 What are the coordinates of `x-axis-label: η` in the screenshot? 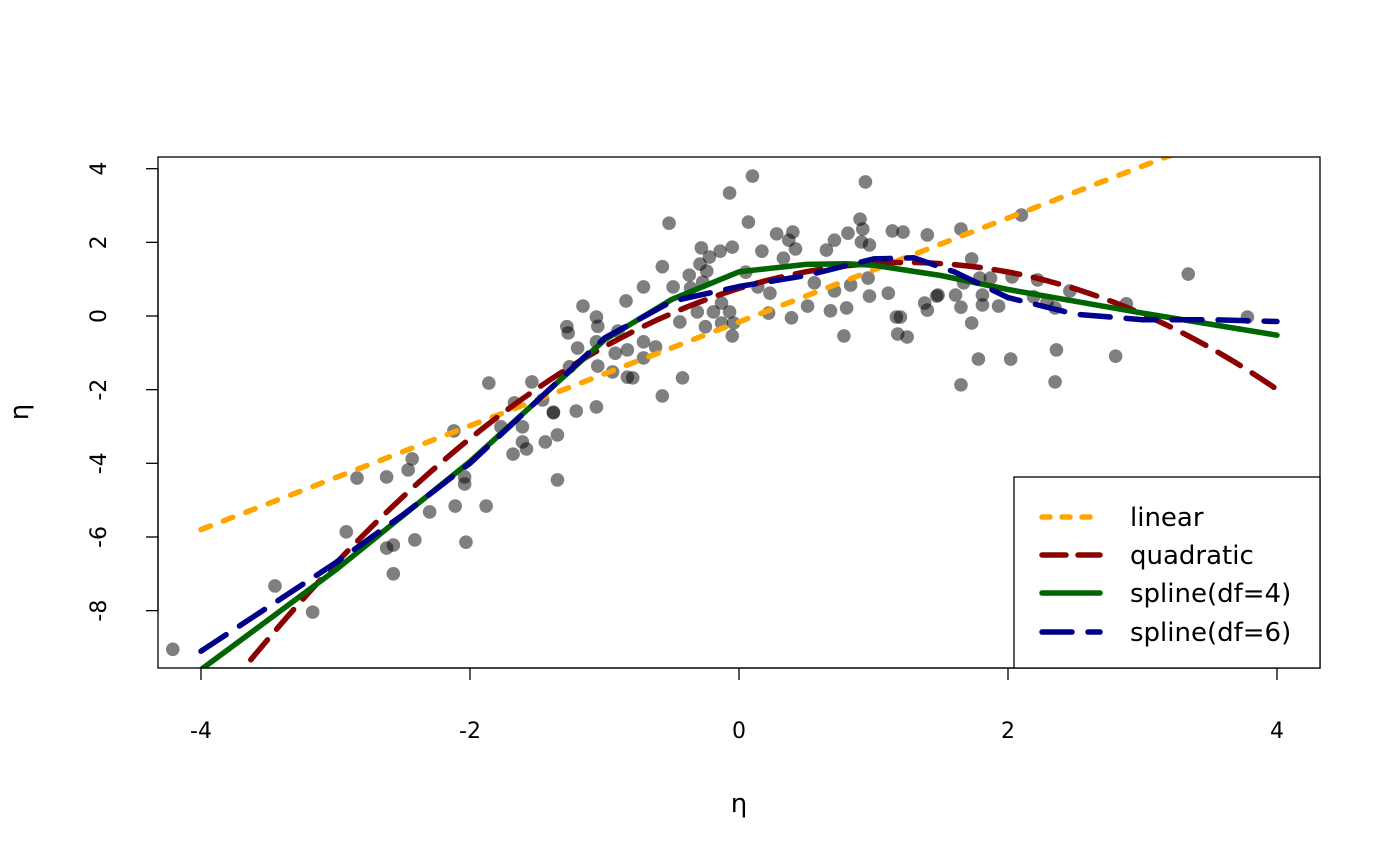 It's located at (739, 804).